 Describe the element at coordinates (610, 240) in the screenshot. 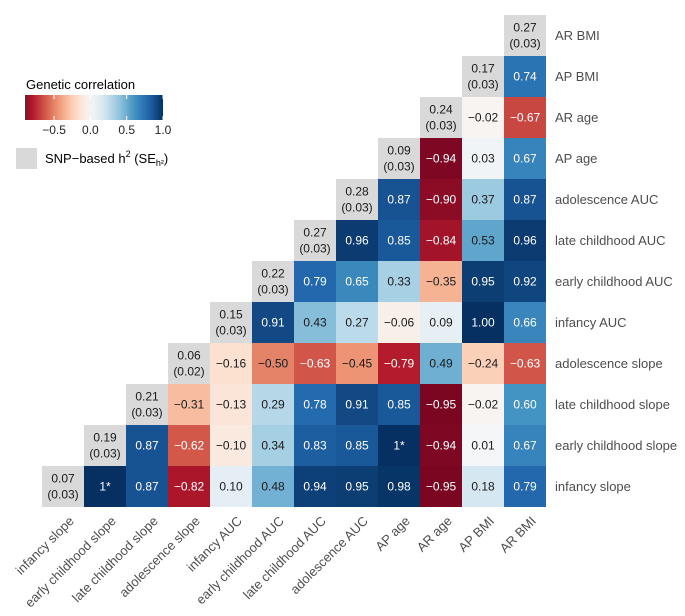

I see `y-tick-label: late childhood AUC` at that location.